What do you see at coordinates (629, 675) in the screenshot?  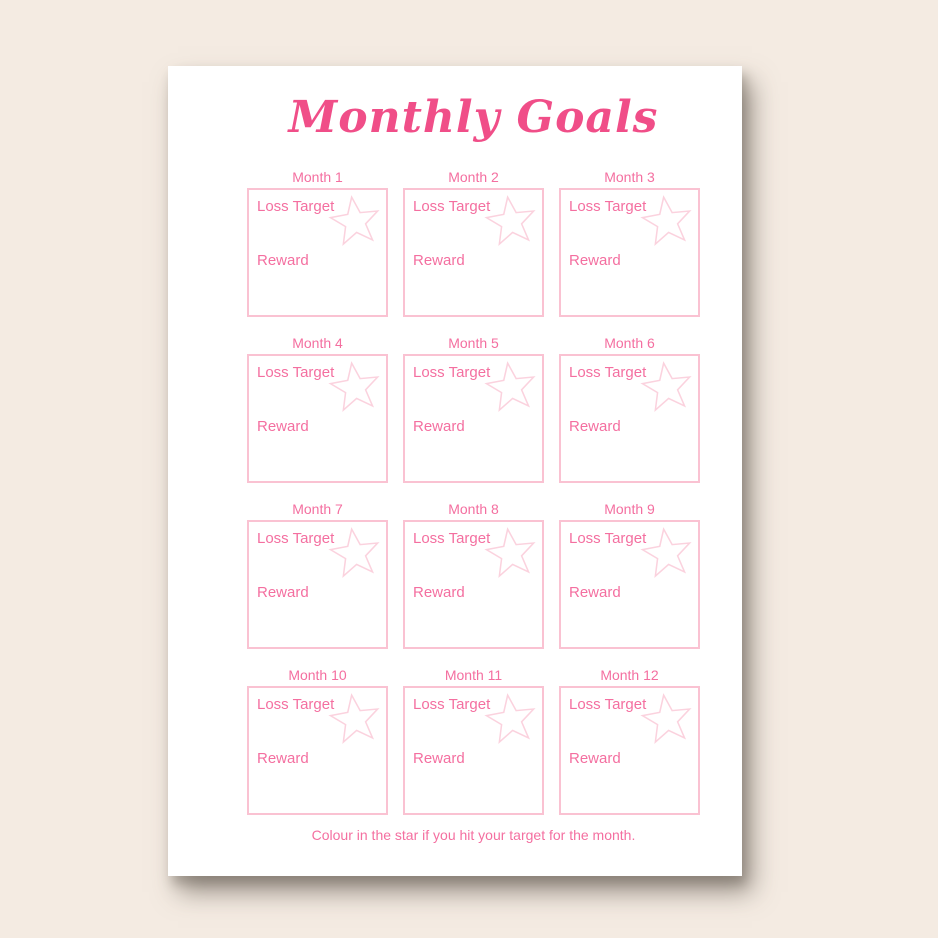 I see `month-label: Month 12` at bounding box center [629, 675].